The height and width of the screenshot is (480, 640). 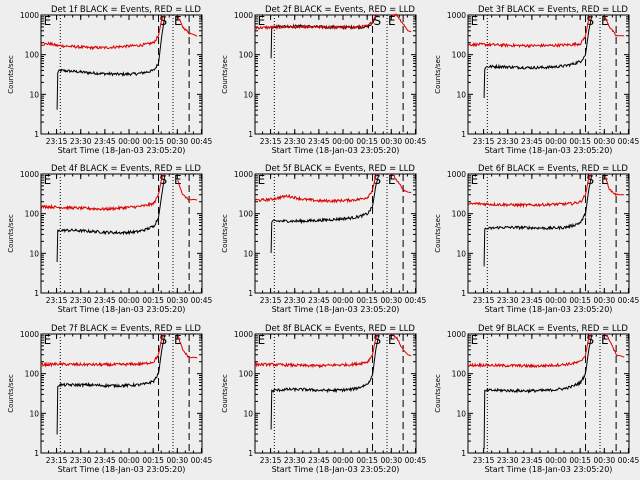 I want to click on panel-title: Det 3f BLACK = Events, RED = LLD, so click(x=553, y=10).